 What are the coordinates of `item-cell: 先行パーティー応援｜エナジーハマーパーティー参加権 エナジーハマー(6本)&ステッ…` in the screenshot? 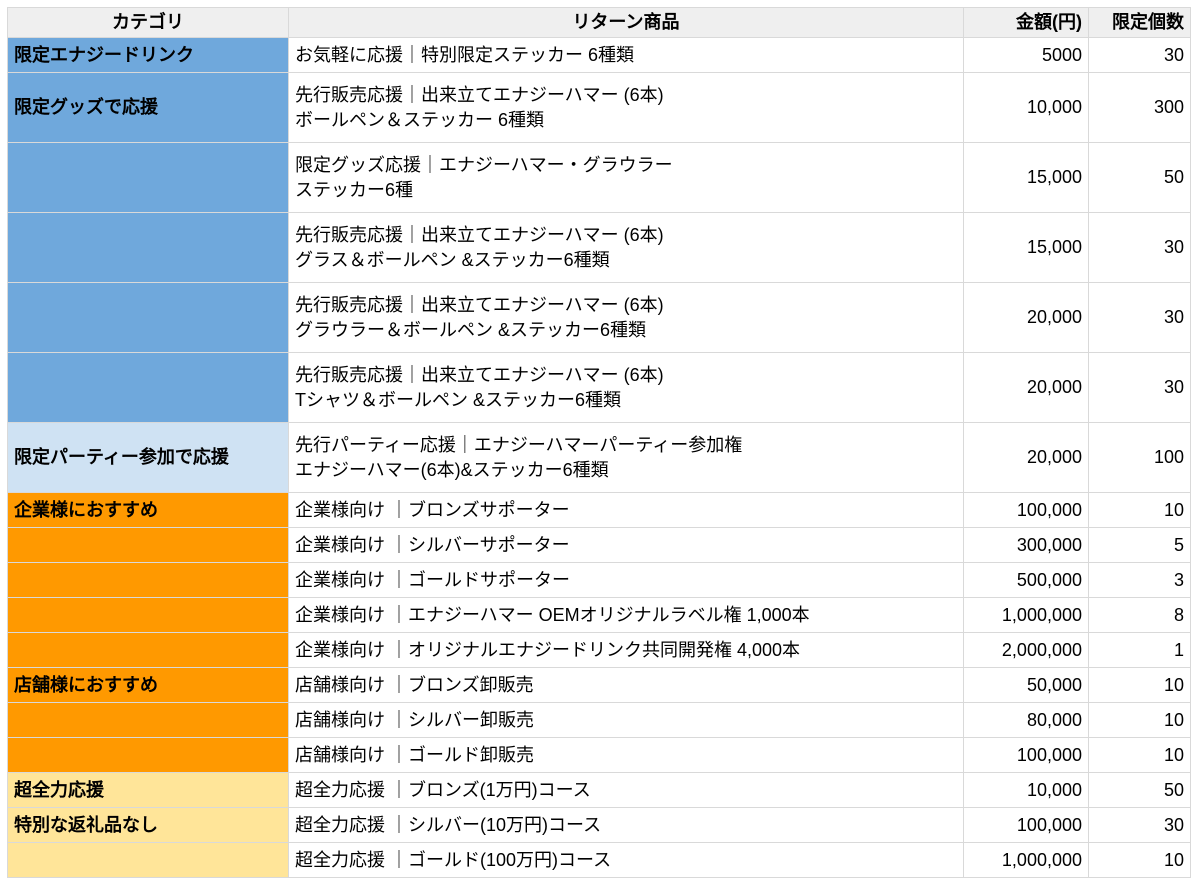 It's located at (626, 457).